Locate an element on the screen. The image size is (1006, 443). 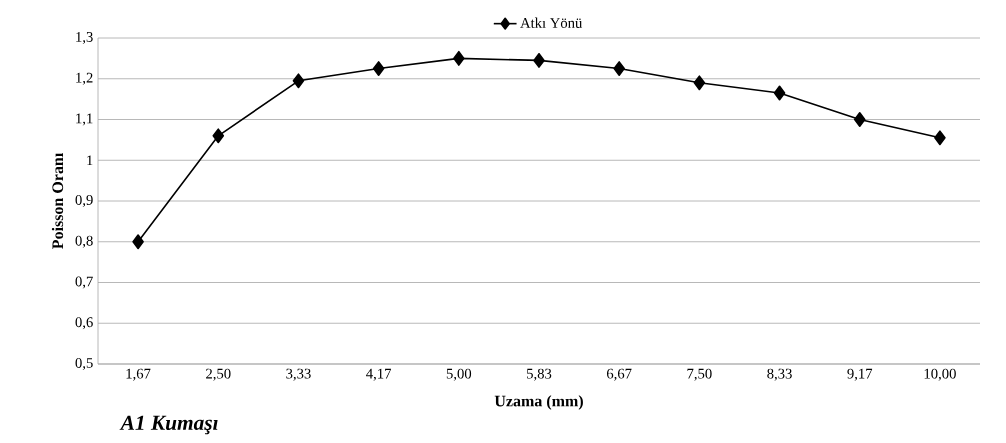
x-axis-title: Uzama (mm) is located at coordinates (538, 402).